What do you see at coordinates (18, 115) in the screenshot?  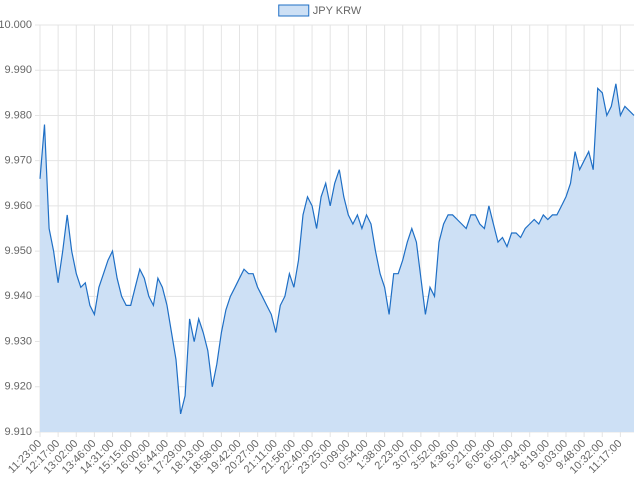 I see `y-tick-label: 9.980` at bounding box center [18, 115].